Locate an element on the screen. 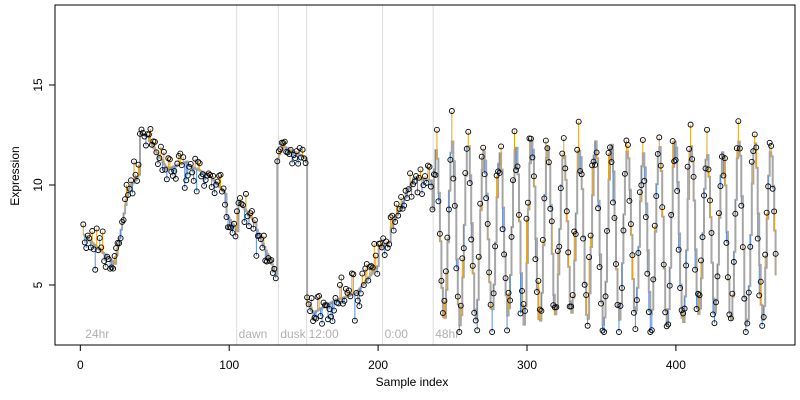 This screenshot has height=400, width=800. x-tick-label: 0 is located at coordinates (80, 365).